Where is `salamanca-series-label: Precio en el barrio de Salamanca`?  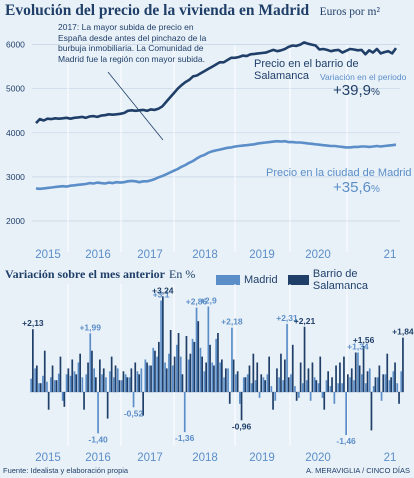
salamanca-series-label: Precio en el barrio de Salamanca is located at coordinates (306, 70).